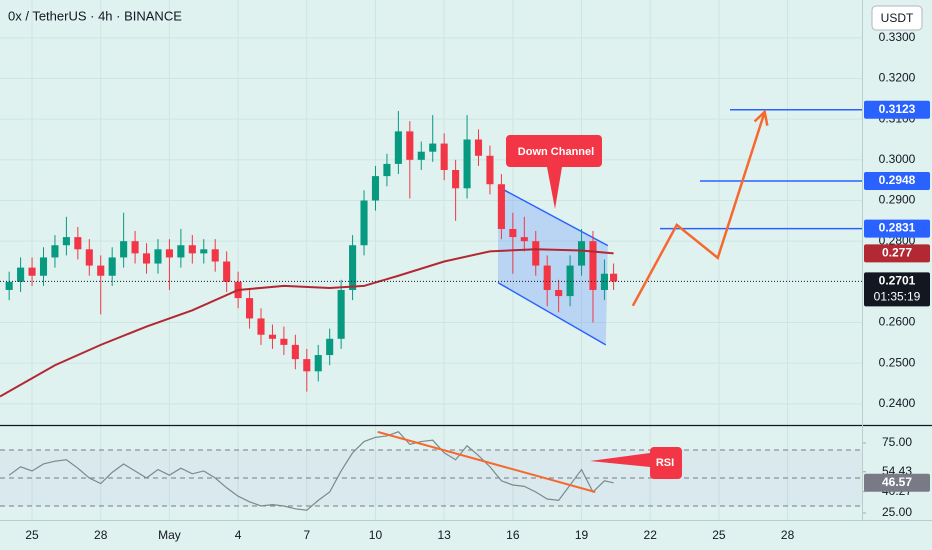  Describe the element at coordinates (897, 362) in the screenshot. I see `y-tick-label: 0.2500` at that location.